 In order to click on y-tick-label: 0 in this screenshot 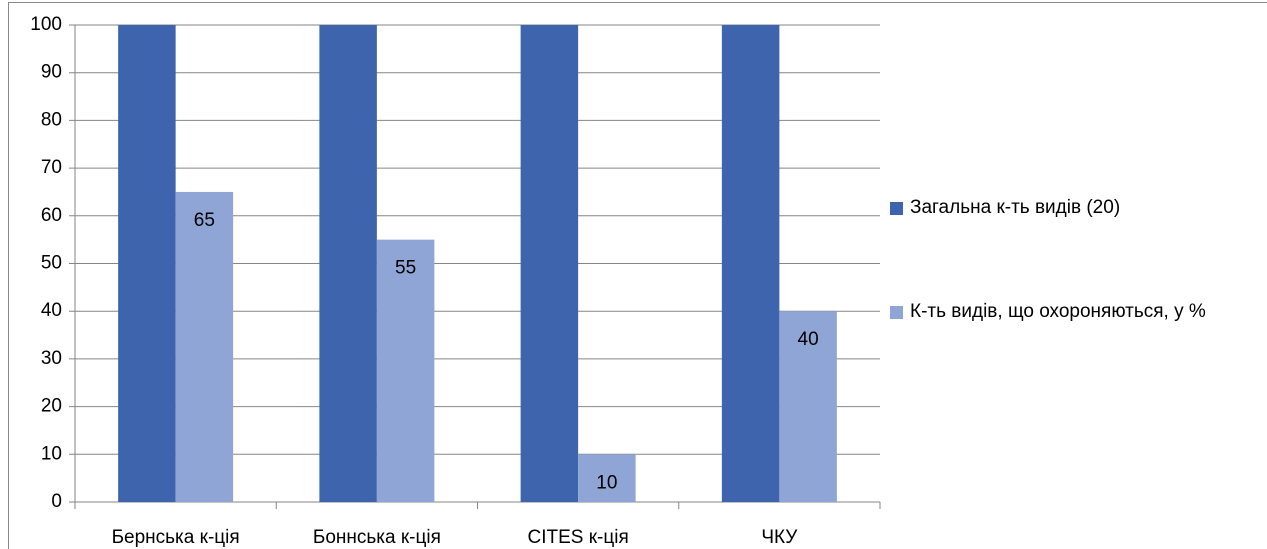, I will do `click(56, 501)`.